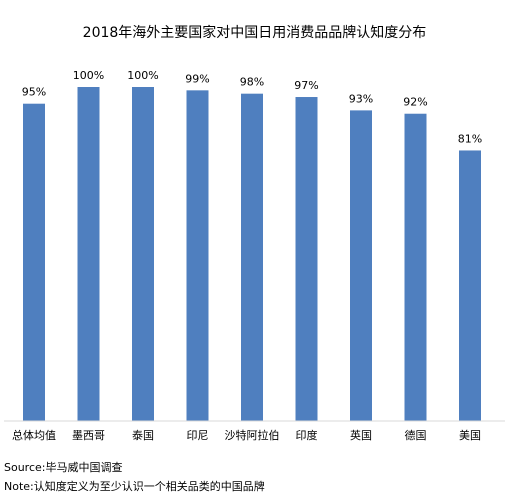 The image size is (509, 498). Describe the element at coordinates (252, 435) in the screenshot. I see `x-tick-label-4: 沙特阿拉伯` at that location.